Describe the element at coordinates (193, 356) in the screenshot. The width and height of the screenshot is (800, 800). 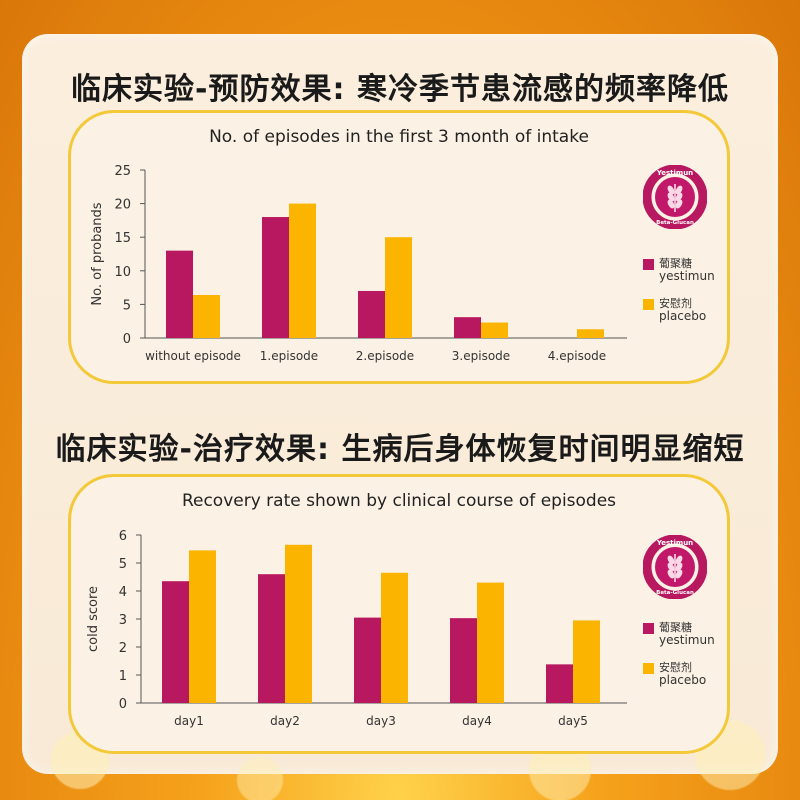
I see `x-tick-label: without episode` at that location.